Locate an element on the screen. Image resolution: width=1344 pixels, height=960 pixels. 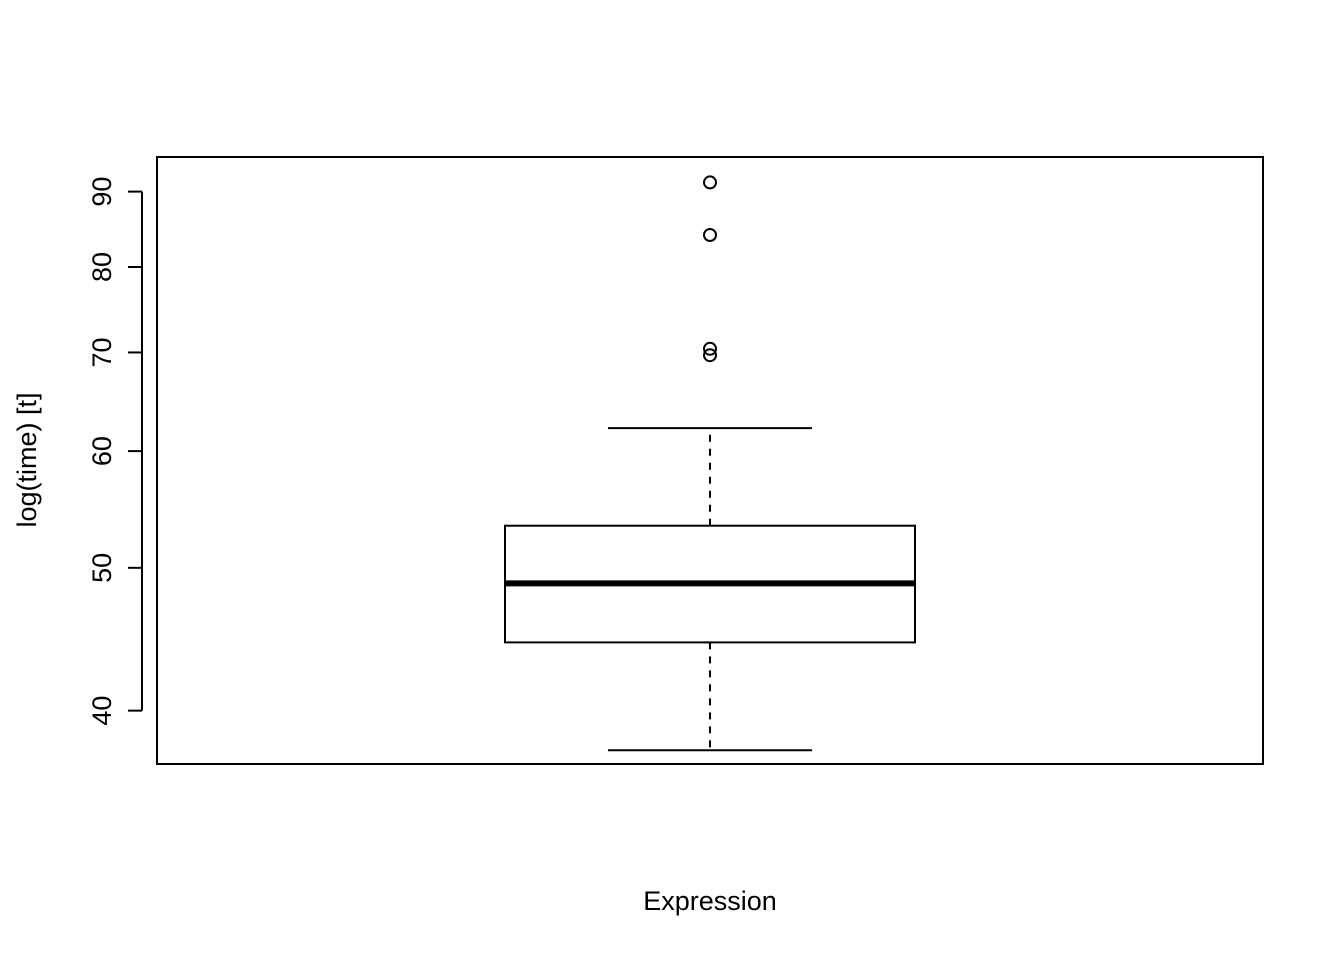
y-tick-label: 70 is located at coordinates (102, 352).